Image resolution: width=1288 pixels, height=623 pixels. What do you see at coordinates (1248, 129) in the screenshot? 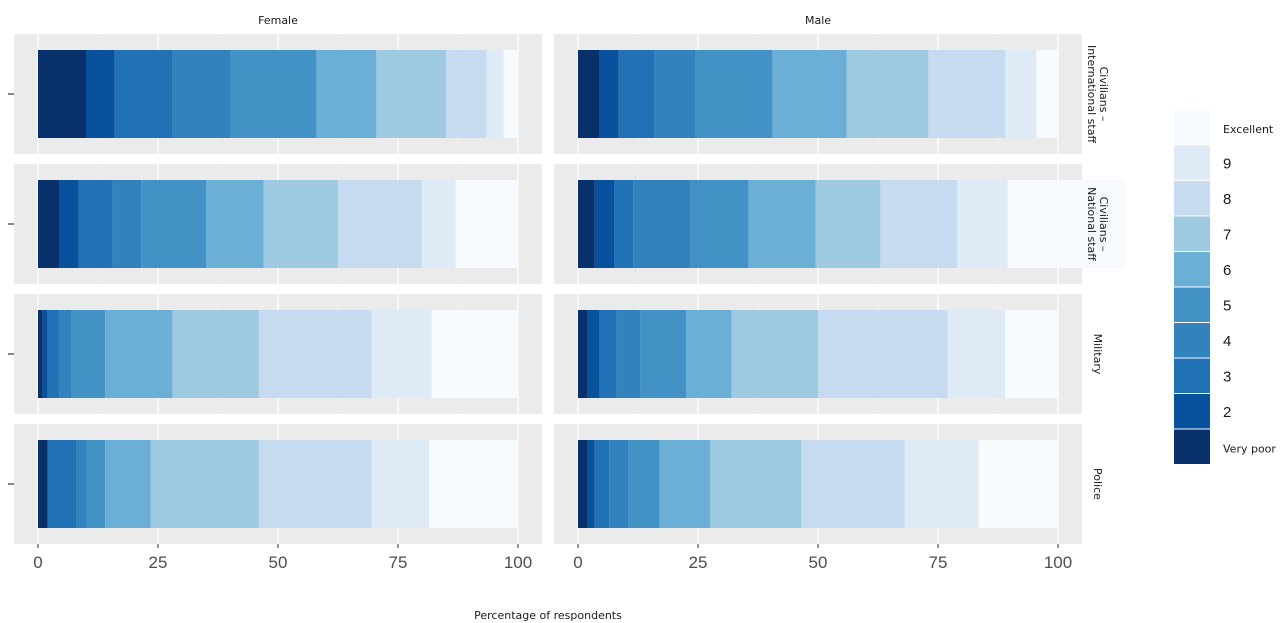
I see `legend-label: Excellent` at bounding box center [1248, 129].